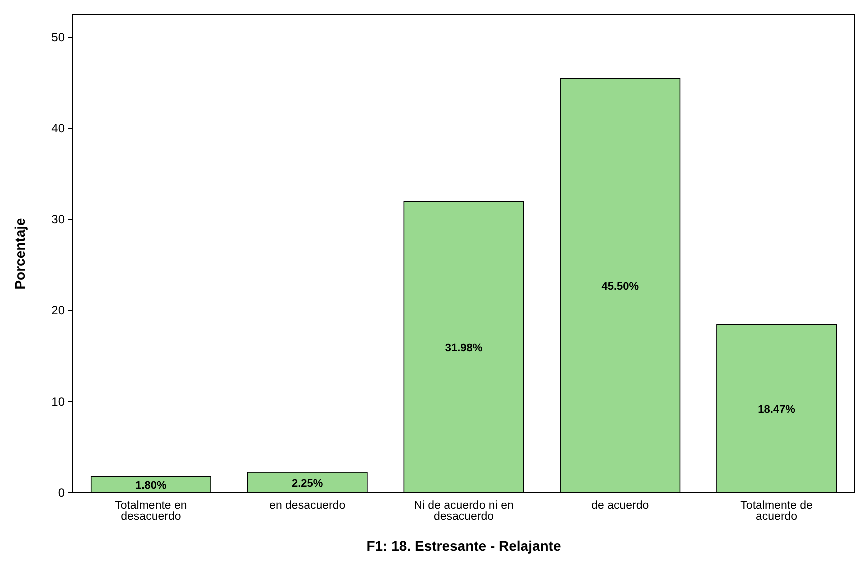 Image resolution: width=862 pixels, height=561 pixels. What do you see at coordinates (62, 493) in the screenshot?
I see `y-tick-label: 0` at bounding box center [62, 493].